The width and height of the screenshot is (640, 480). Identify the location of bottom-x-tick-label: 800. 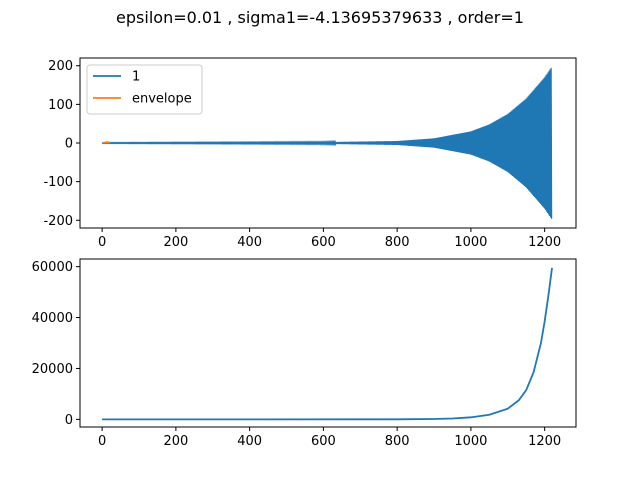
(397, 441).